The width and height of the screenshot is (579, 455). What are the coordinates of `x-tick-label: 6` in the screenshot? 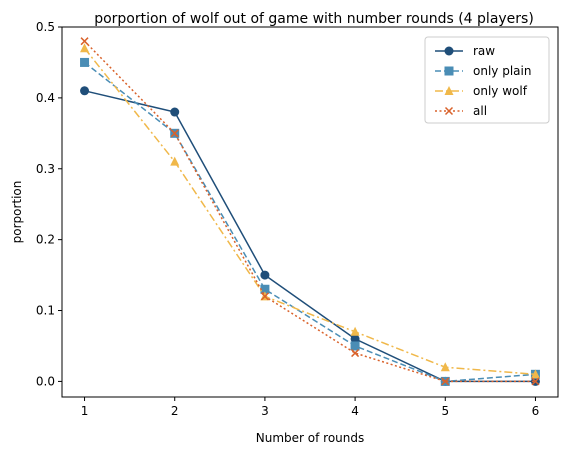 It's located at (536, 411).